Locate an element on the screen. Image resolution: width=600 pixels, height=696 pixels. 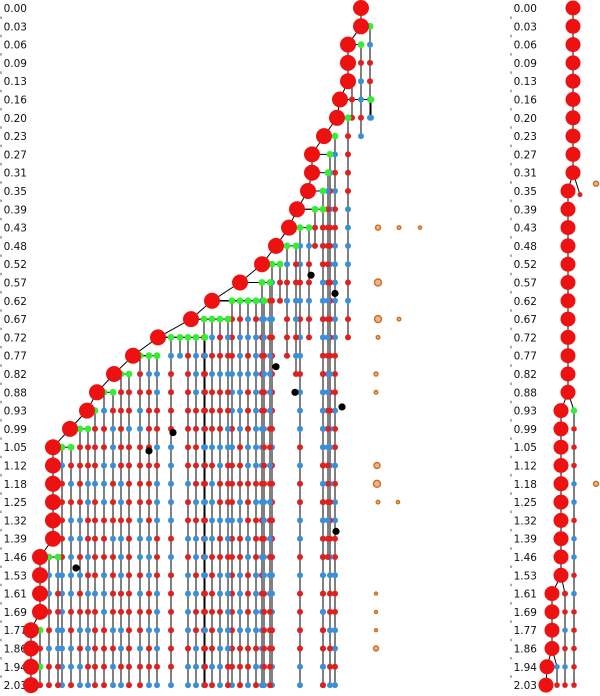
left-axis-tick-label: 0.20 is located at coordinates (15, 119).